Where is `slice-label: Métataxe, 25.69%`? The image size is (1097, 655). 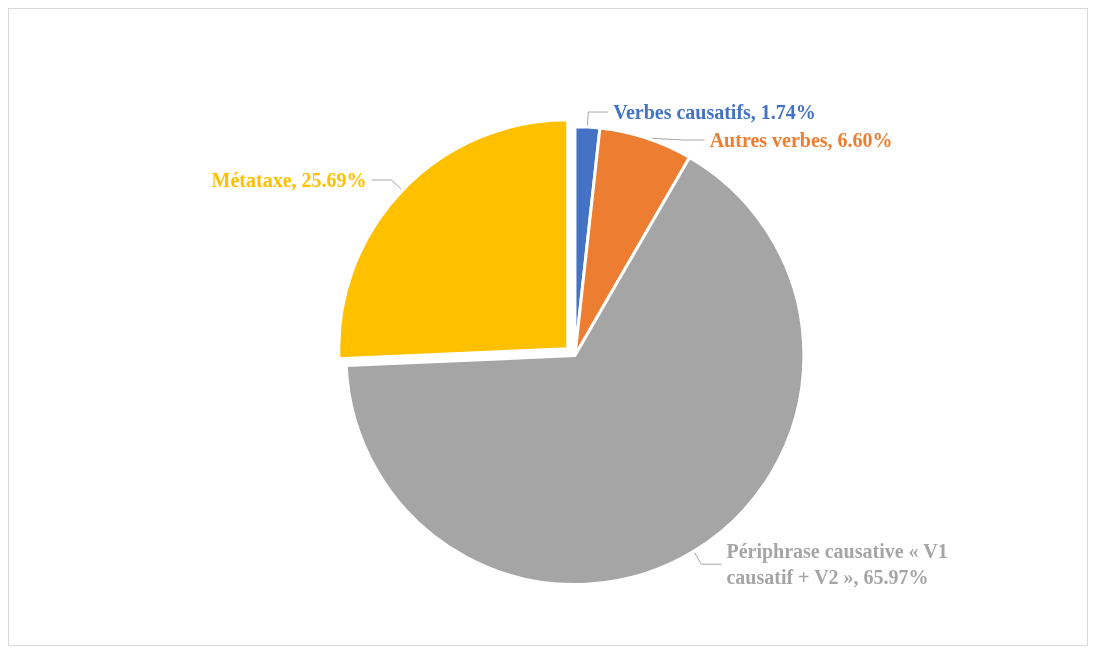
slice-label: Métataxe, 25.69% is located at coordinates (289, 179).